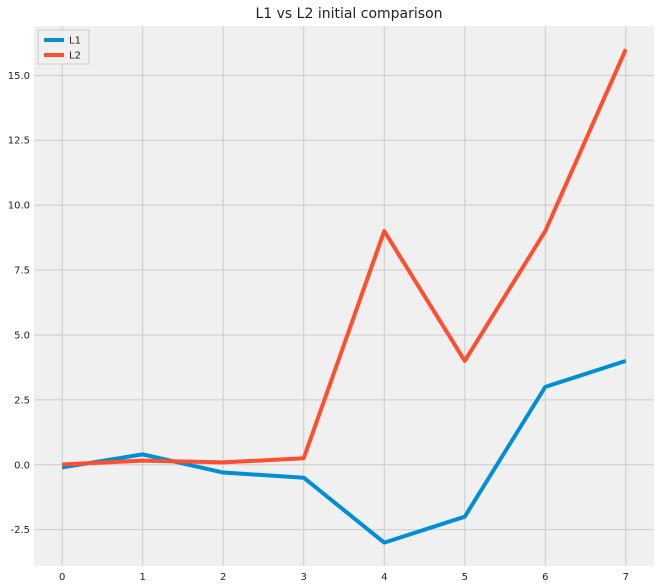  What do you see at coordinates (223, 577) in the screenshot?
I see `x-tick-label: 2` at bounding box center [223, 577].